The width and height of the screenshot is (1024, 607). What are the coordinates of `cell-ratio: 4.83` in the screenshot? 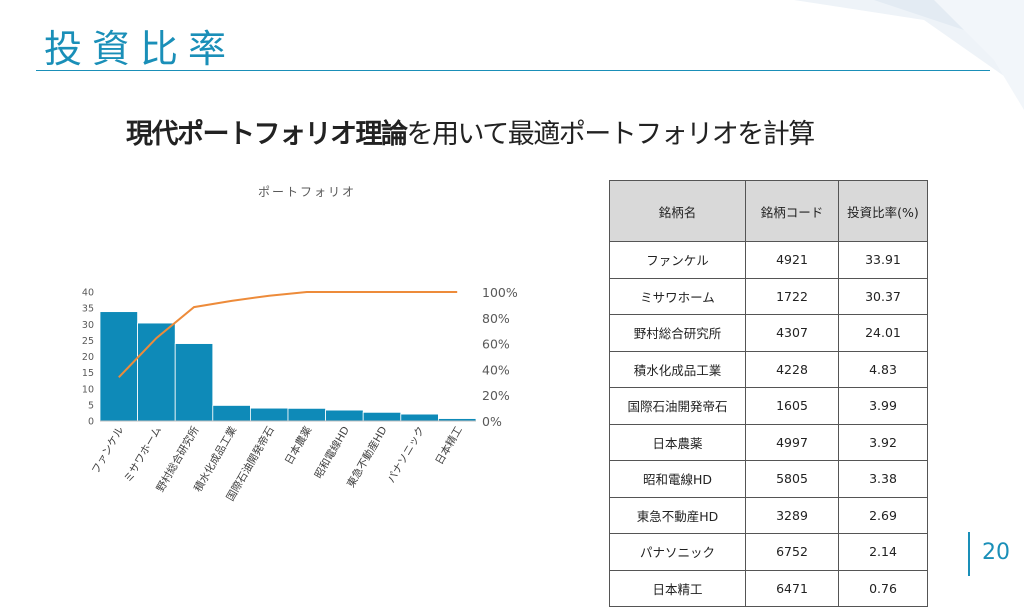 It's located at (883, 369).